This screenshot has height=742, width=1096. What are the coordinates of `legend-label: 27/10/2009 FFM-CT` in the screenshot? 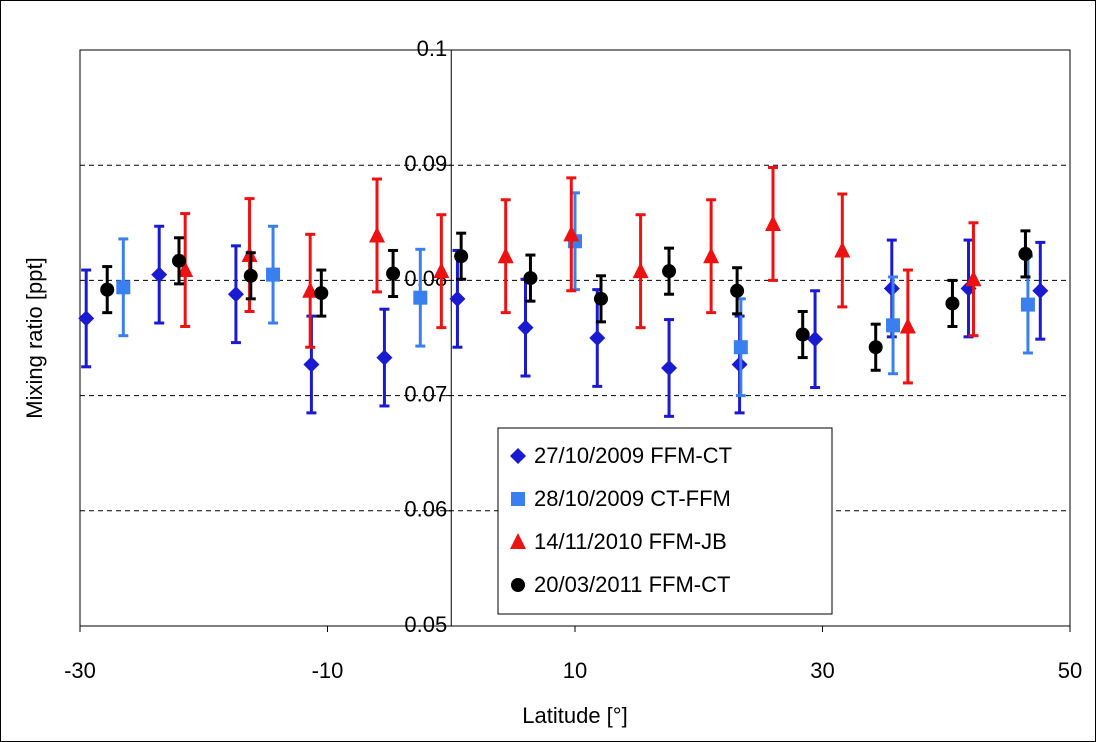 It's located at (633, 455).